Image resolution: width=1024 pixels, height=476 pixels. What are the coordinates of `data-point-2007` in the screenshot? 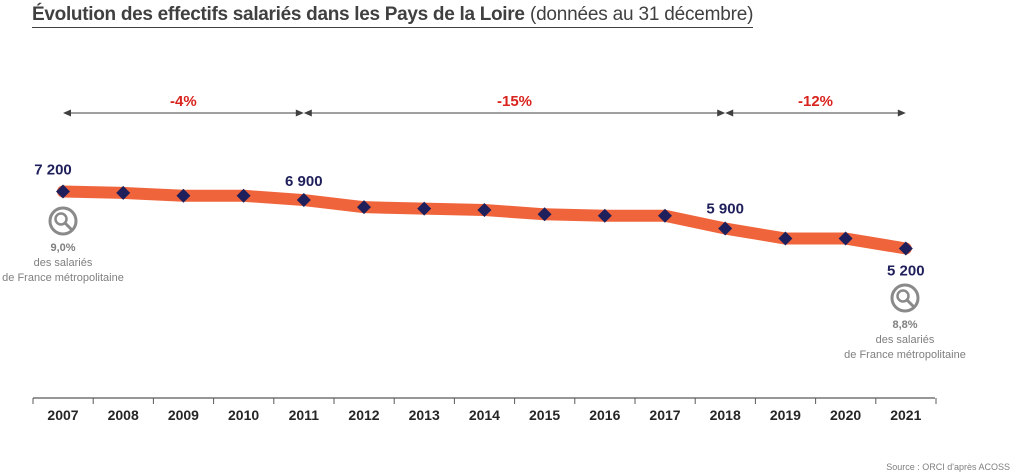 It's located at (63, 191).